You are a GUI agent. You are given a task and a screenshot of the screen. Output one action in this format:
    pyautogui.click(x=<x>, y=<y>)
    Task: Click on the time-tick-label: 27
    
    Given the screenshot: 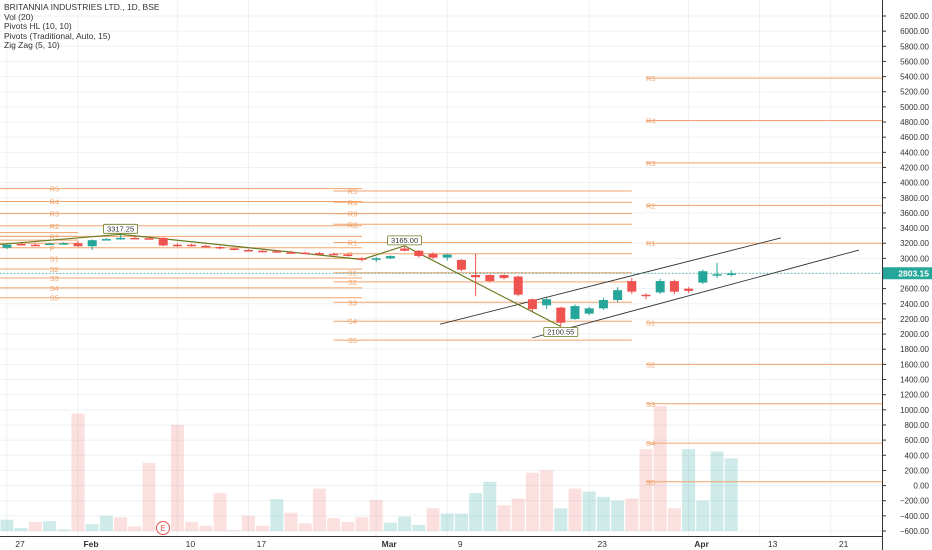 What is the action you would take?
    pyautogui.click(x=20, y=544)
    